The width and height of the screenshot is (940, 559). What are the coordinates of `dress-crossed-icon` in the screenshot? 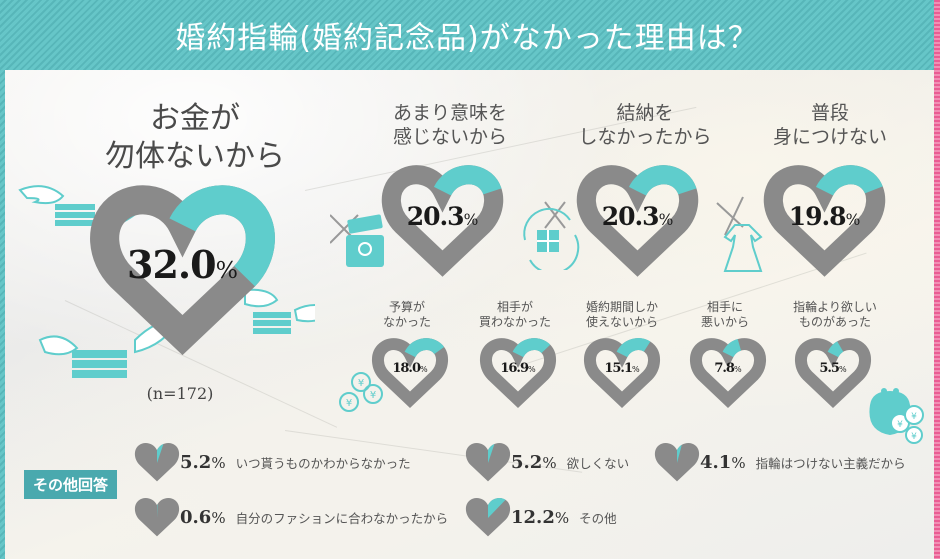 It's located at (739, 234).